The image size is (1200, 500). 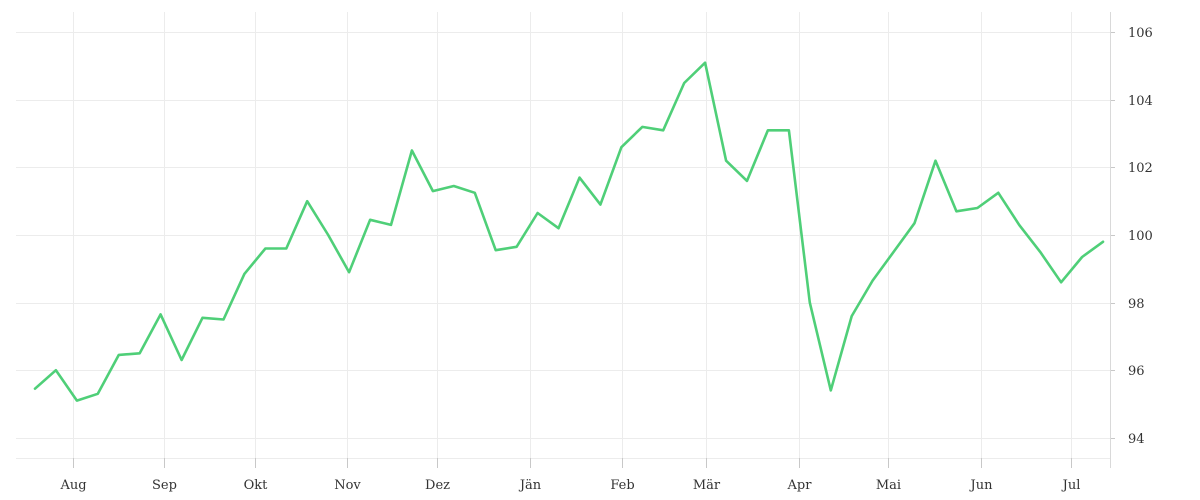 I want to click on y-tick-label: 106, so click(x=1140, y=33).